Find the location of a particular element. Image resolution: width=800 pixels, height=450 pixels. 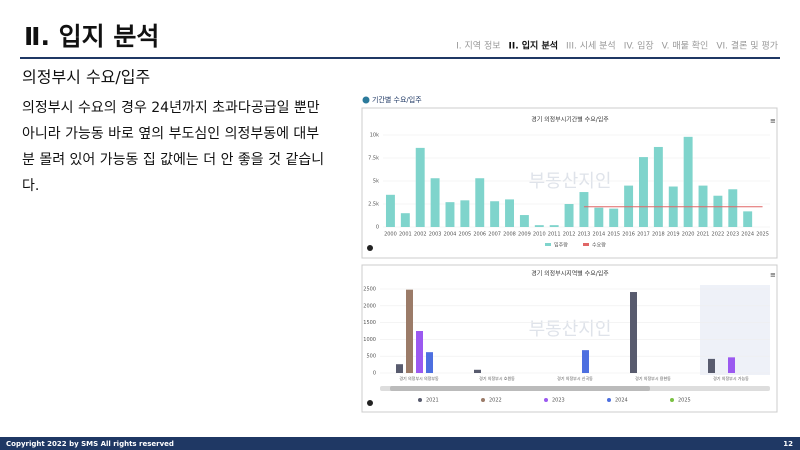

y-tick-label: 5k is located at coordinates (376, 182).